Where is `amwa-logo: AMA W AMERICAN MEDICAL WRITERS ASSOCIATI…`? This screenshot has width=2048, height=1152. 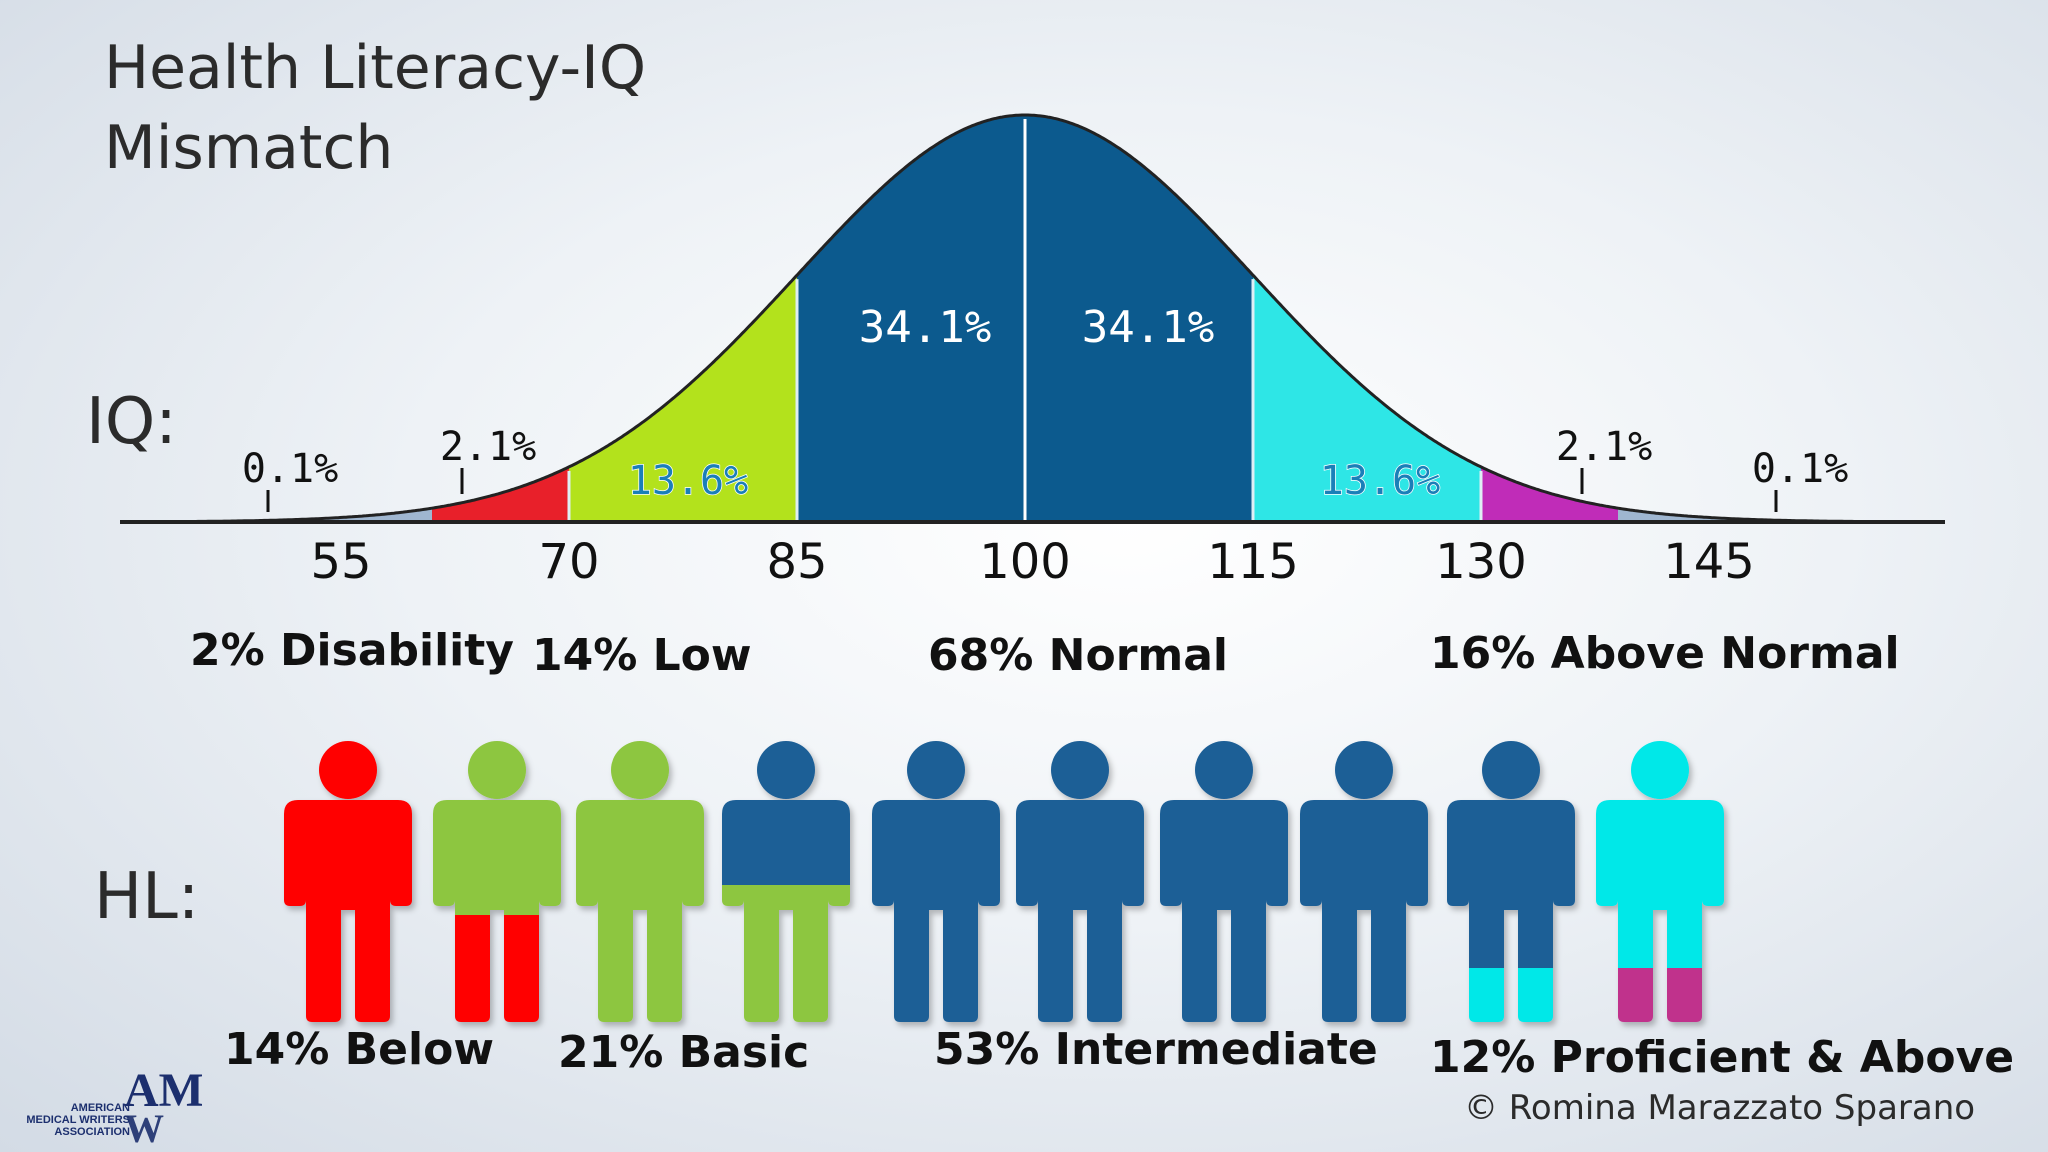
amwa-logo: AMA W AMERICAN MEDICAL WRITERS ASSOCIATI… is located at coordinates (107, 1104).